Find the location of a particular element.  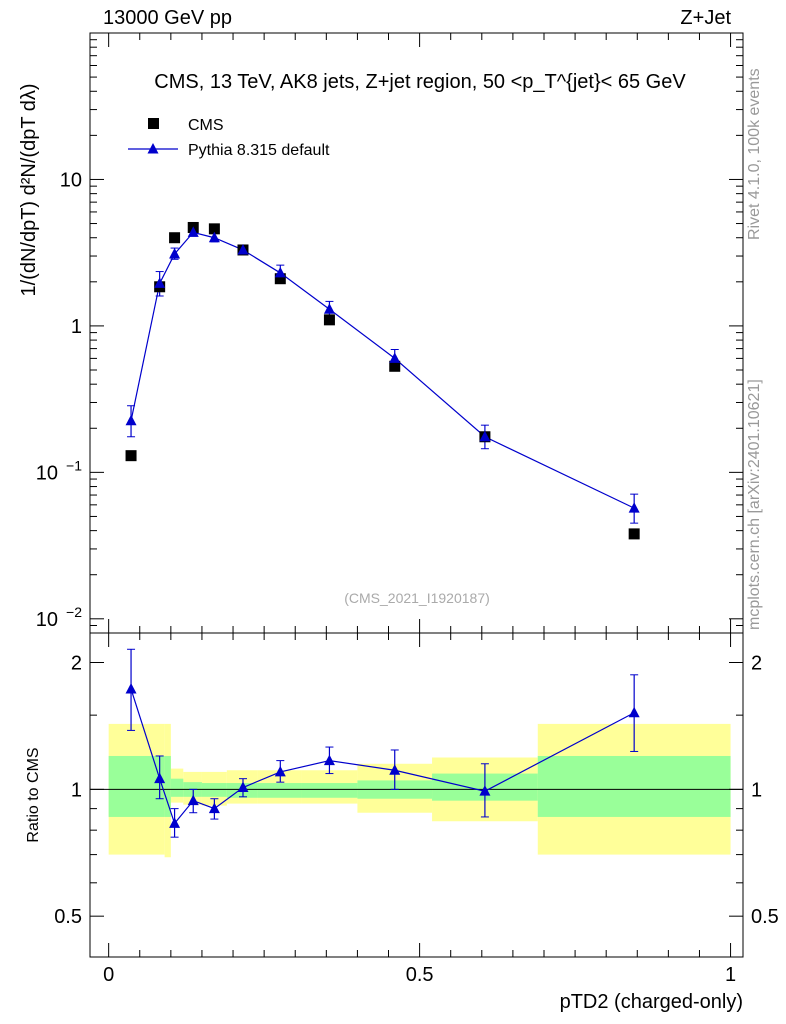

x-tick-label: 0 is located at coordinates (108, 975).